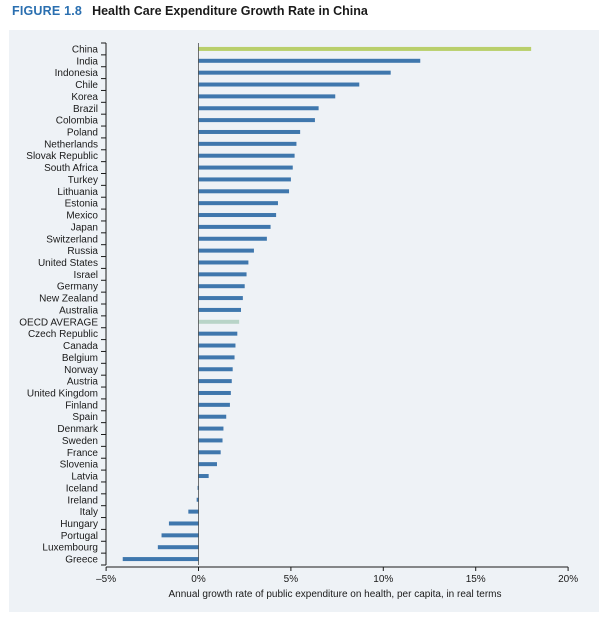 The height and width of the screenshot is (622, 609). I want to click on bar-portugal, so click(180, 535).